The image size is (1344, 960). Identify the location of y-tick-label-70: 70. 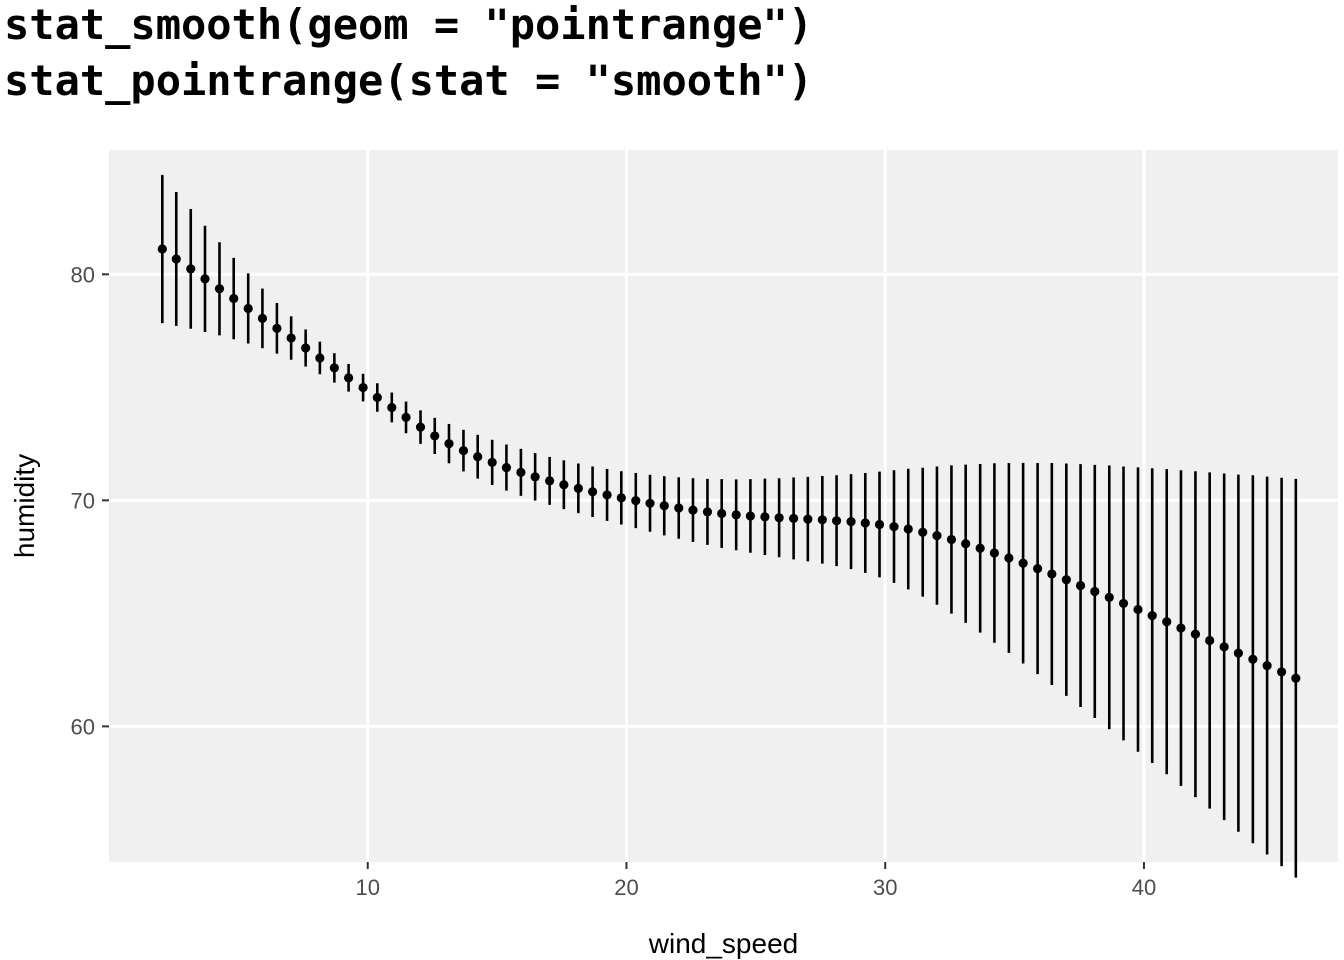
(83, 500).